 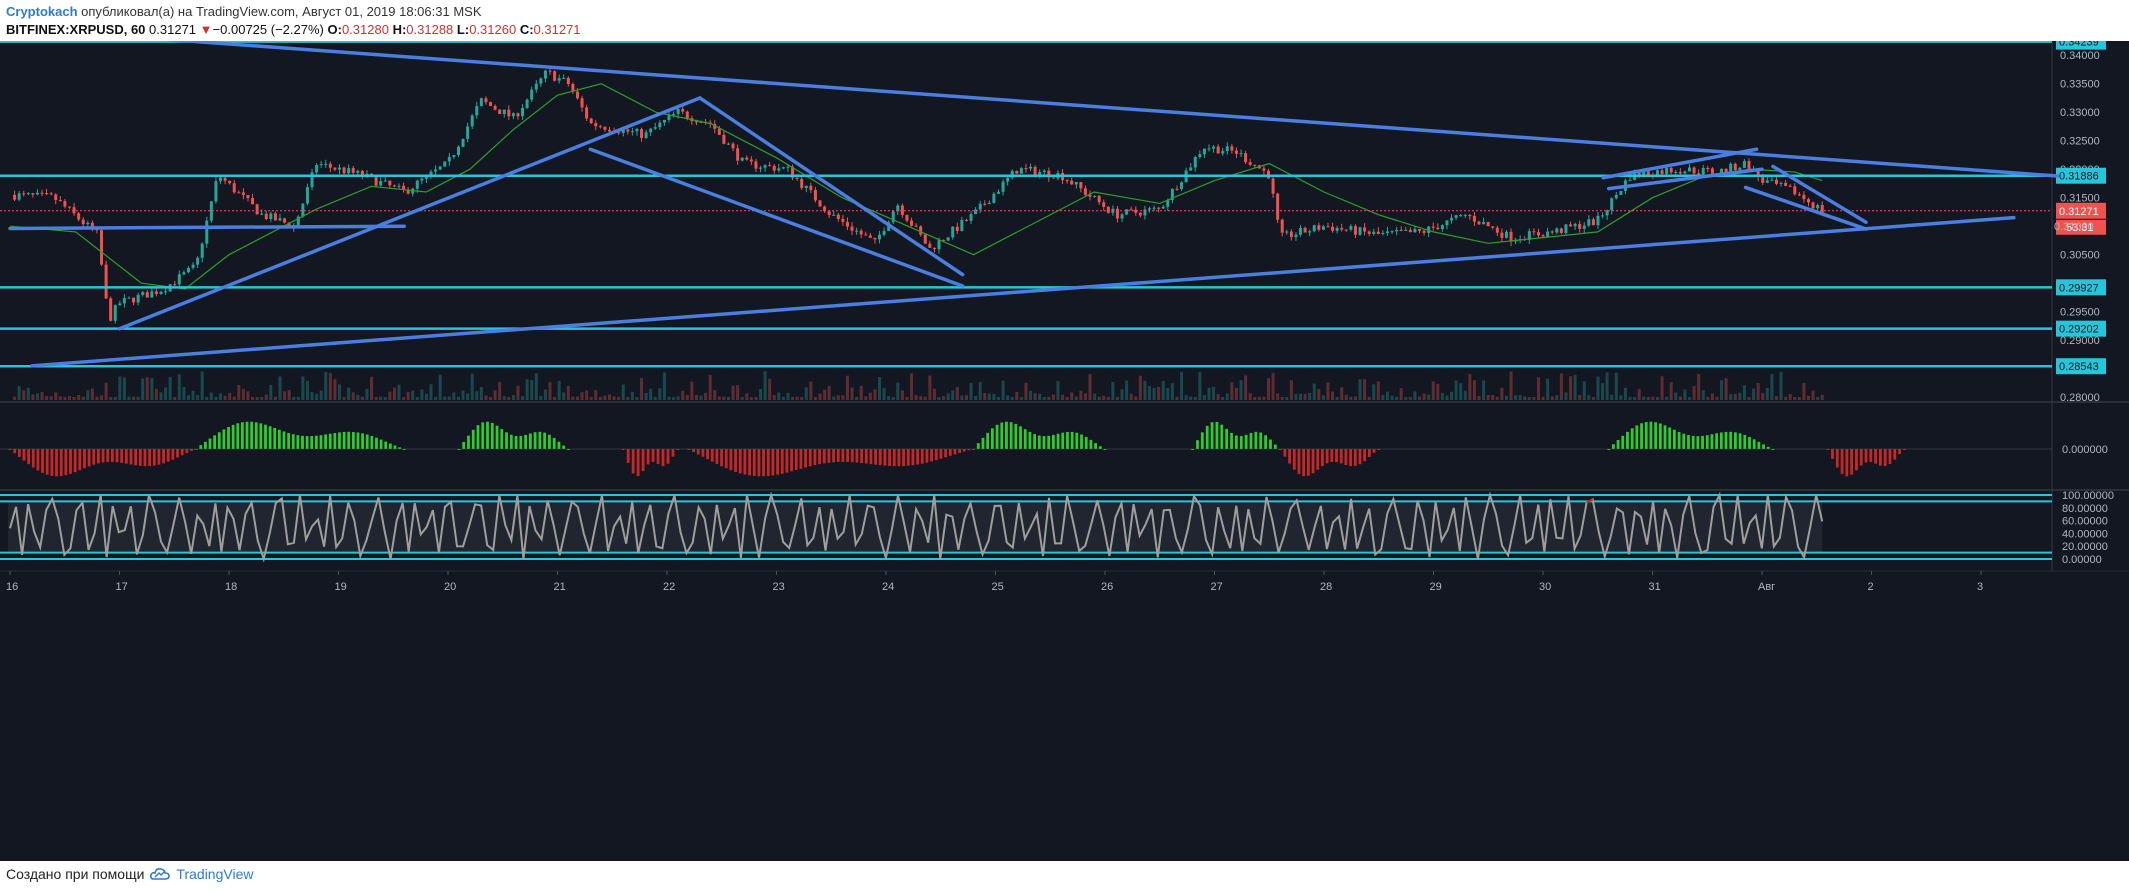 What do you see at coordinates (2080, 113) in the screenshot?
I see `price-tick-label: 0.33000` at bounding box center [2080, 113].